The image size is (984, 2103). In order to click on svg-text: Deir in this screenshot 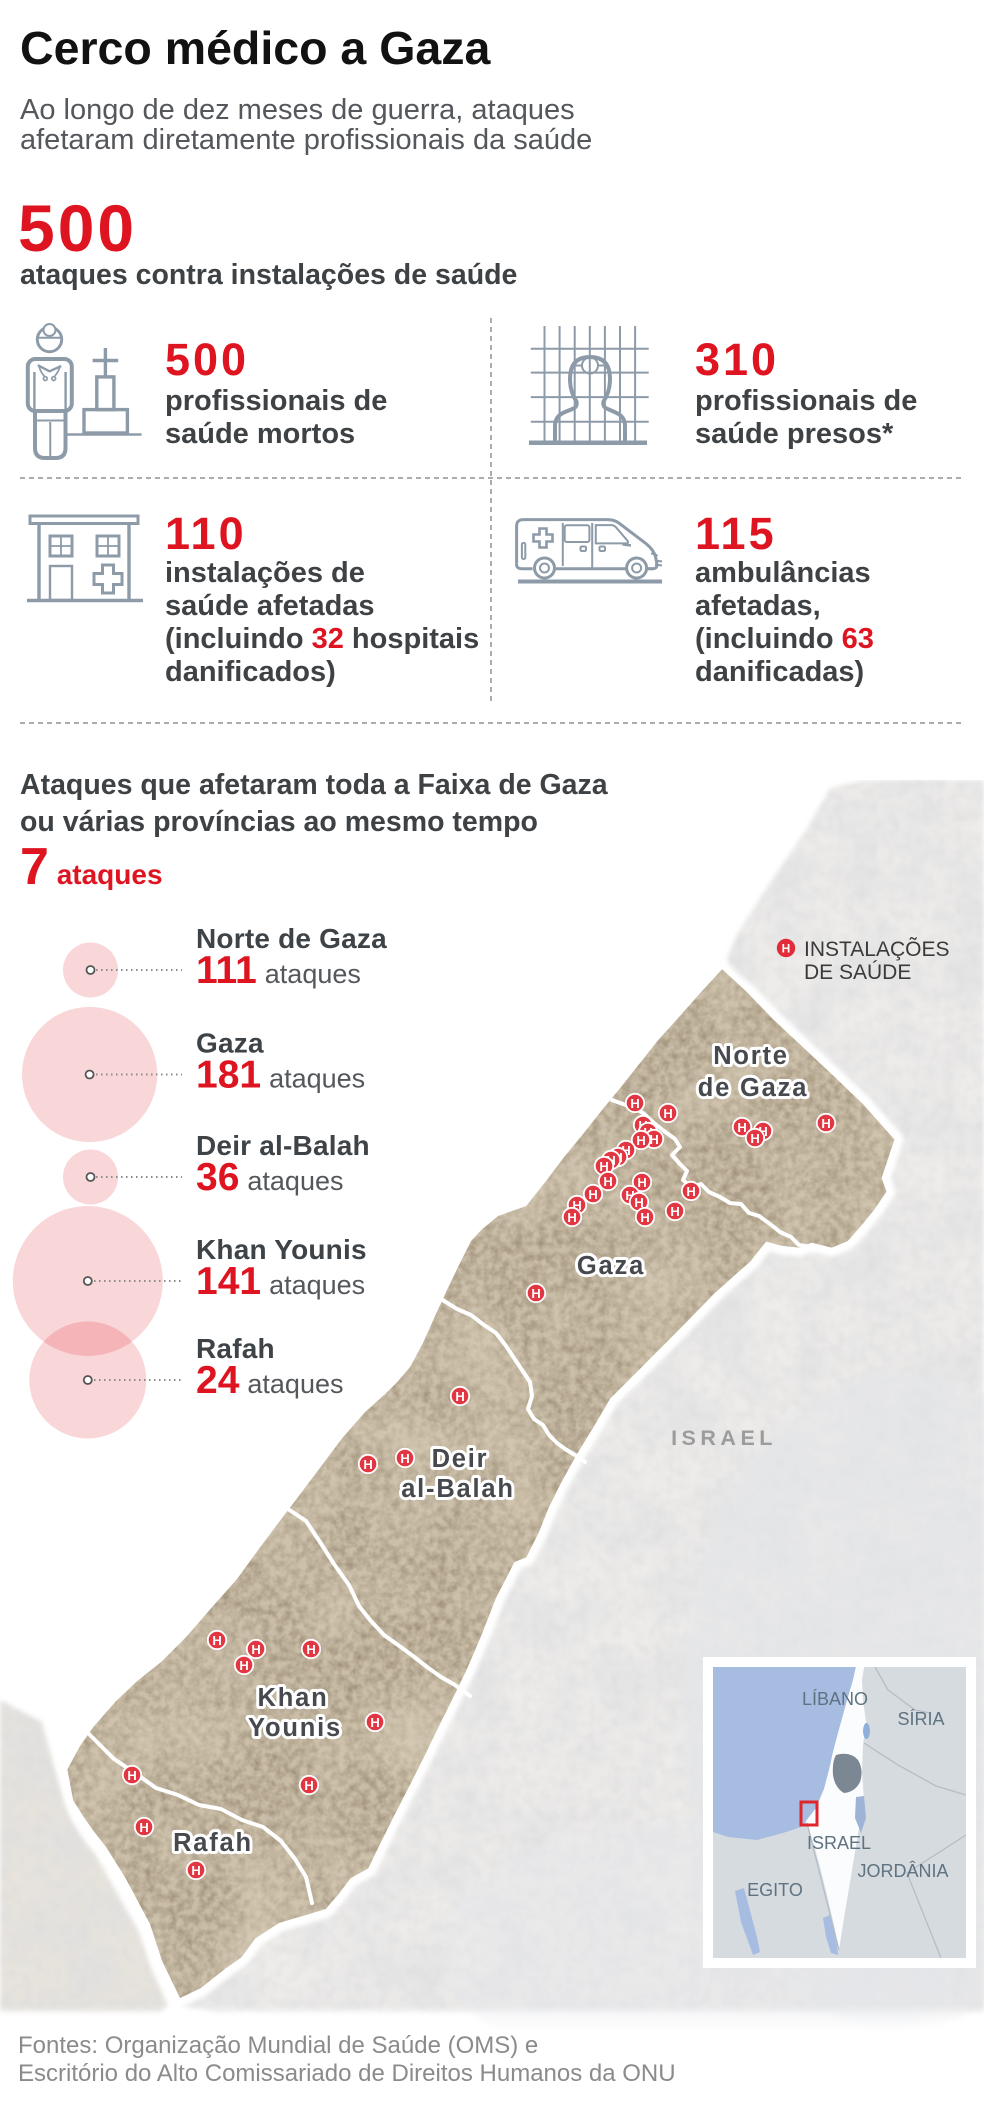, I will do `click(460, 1459)`.